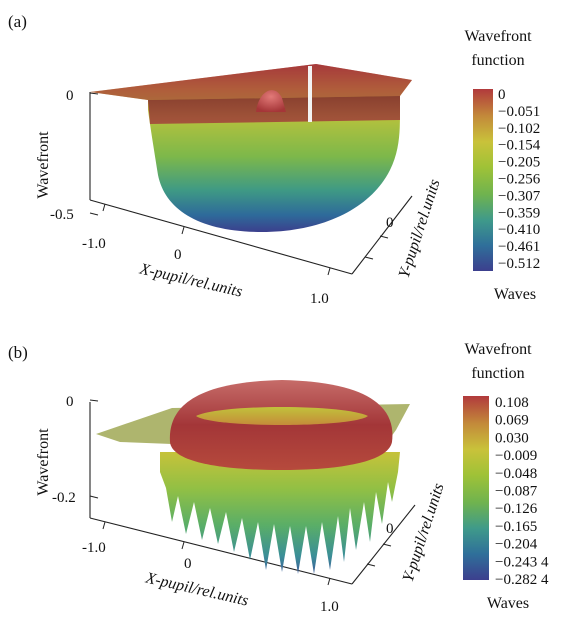  I want to click on colorbar-tick-label: −0.307, so click(519, 196).